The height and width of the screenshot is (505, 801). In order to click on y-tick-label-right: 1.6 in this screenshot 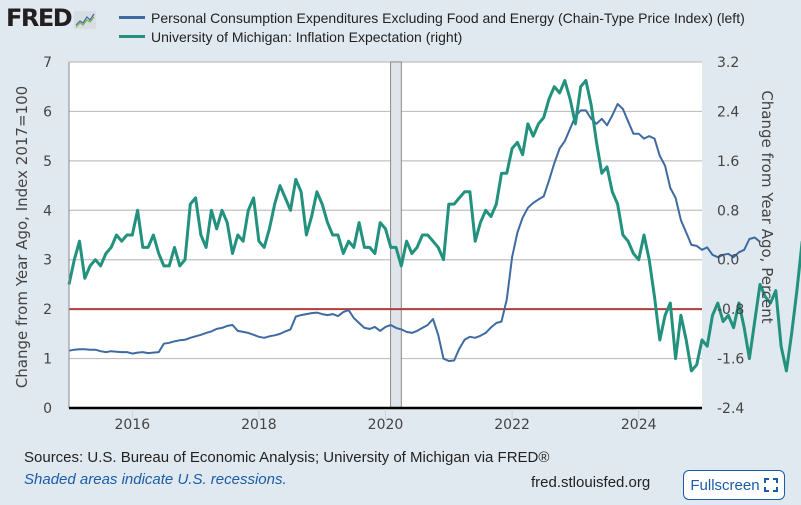, I will do `click(728, 162)`.